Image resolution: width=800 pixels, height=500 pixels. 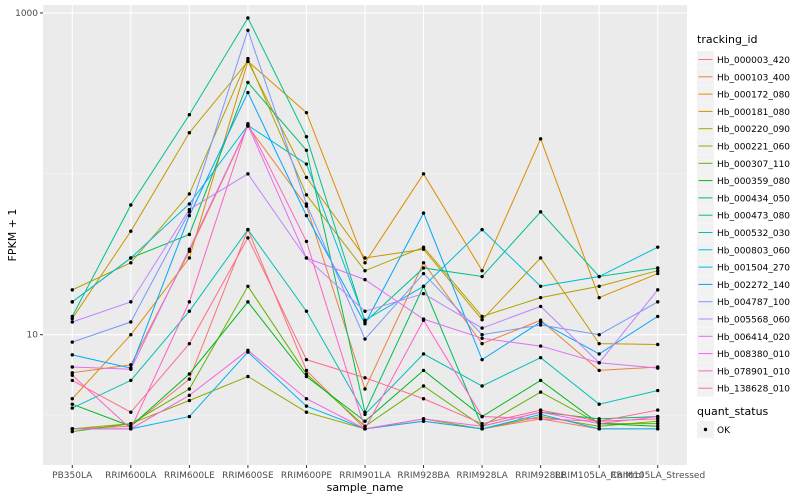 I want to click on legend-label: Hb_078901_010, so click(x=753, y=372).